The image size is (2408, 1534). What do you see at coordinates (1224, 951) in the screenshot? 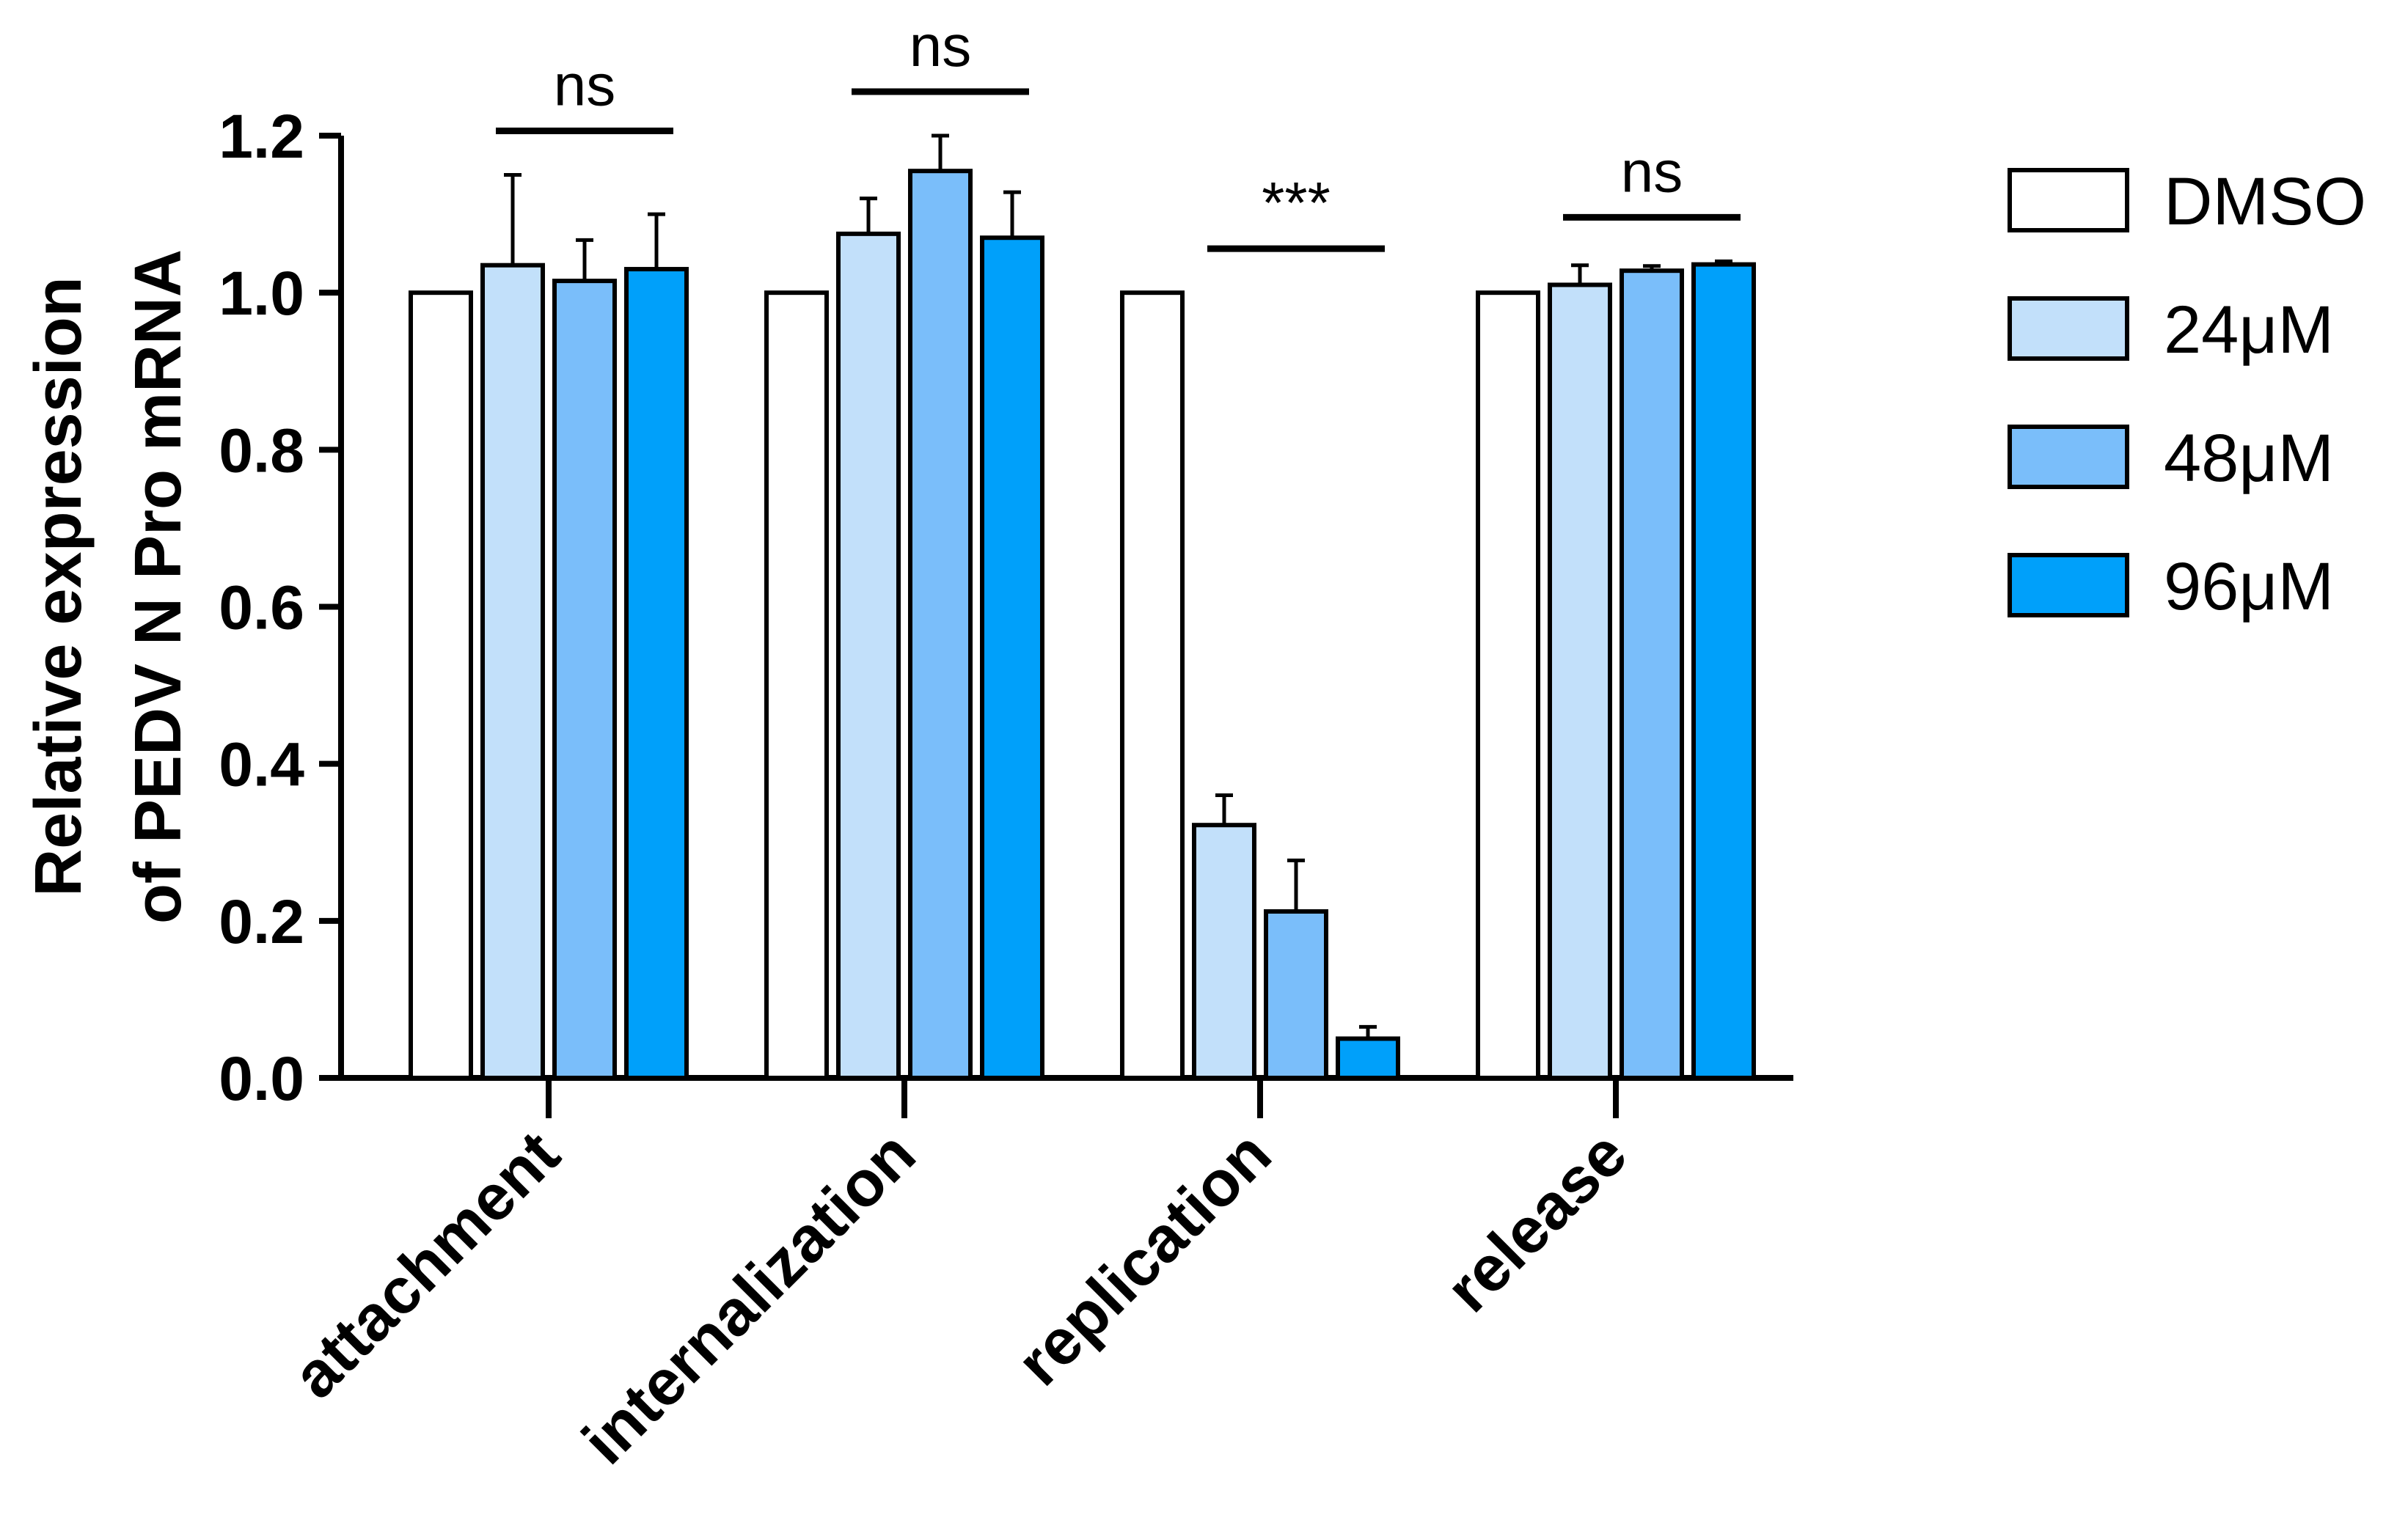
I see `bar-24m-replication` at bounding box center [1224, 951].